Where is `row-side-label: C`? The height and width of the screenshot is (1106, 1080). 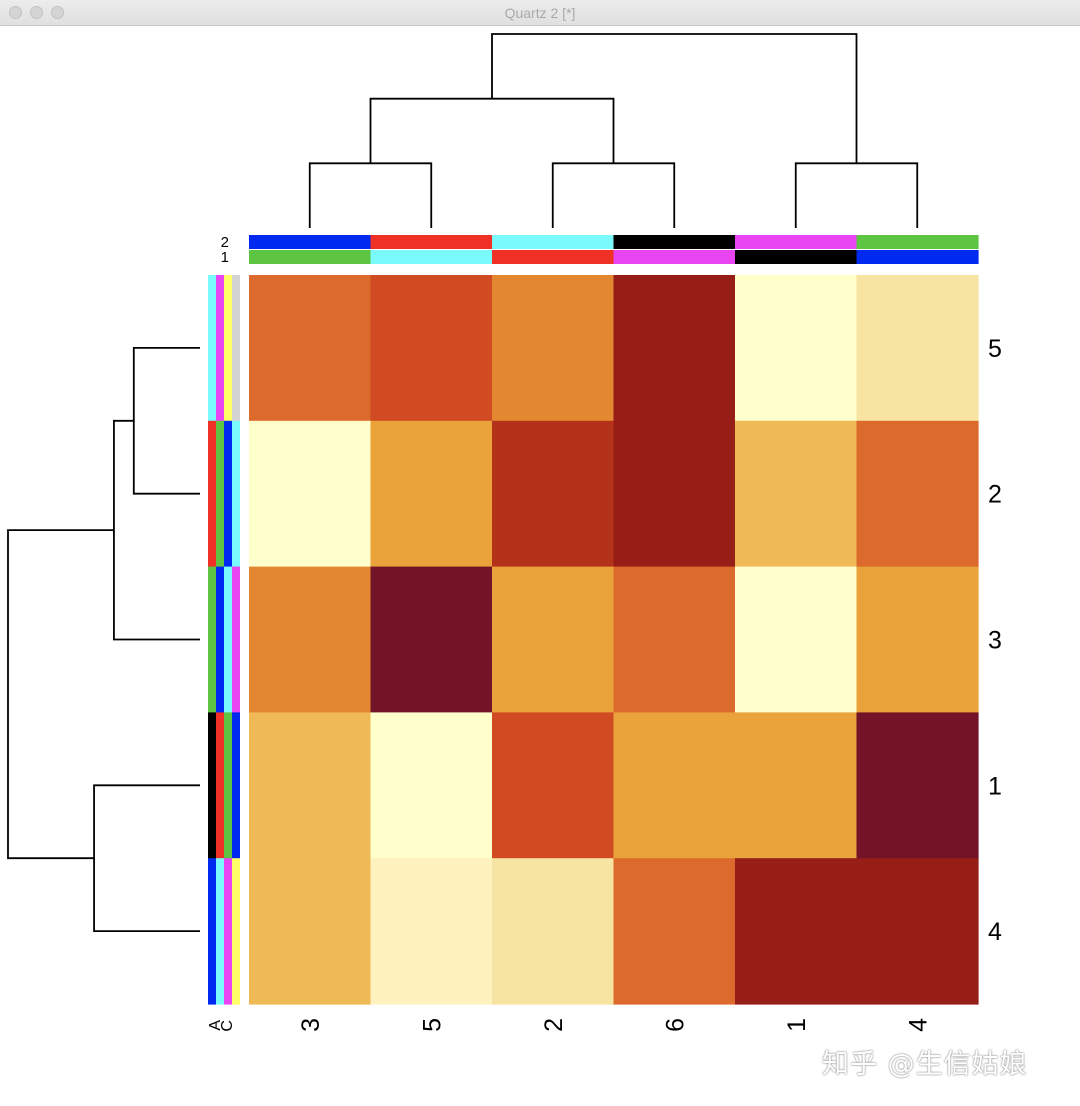
row-side-label: C is located at coordinates (227, 1026).